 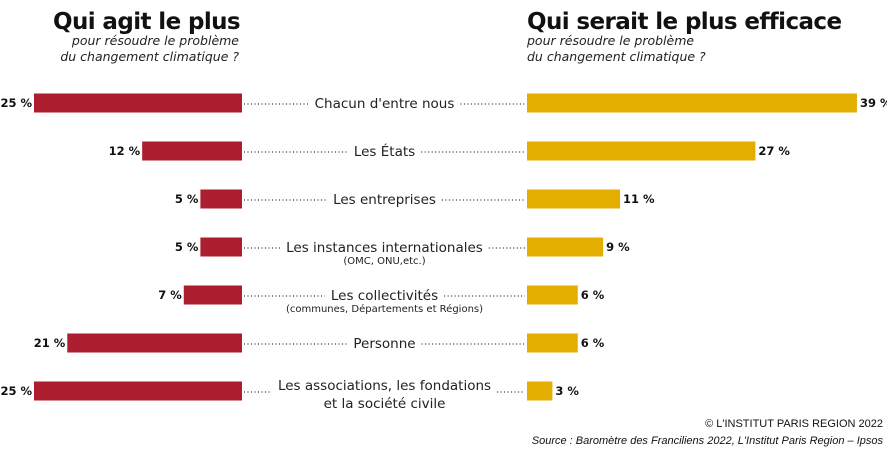 I want to click on value-label-right-3: 9 %, so click(x=618, y=247).